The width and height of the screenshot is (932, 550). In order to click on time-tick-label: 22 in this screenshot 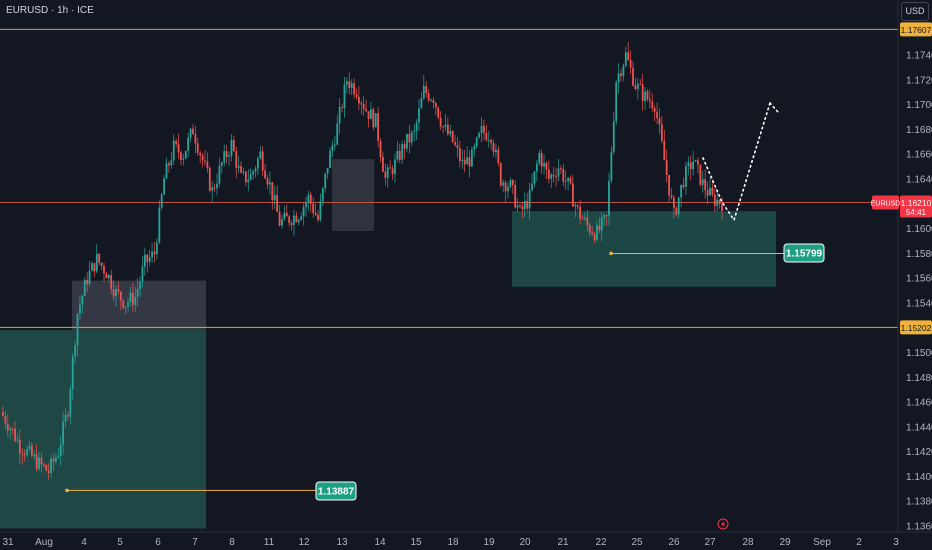, I will do `click(601, 542)`.